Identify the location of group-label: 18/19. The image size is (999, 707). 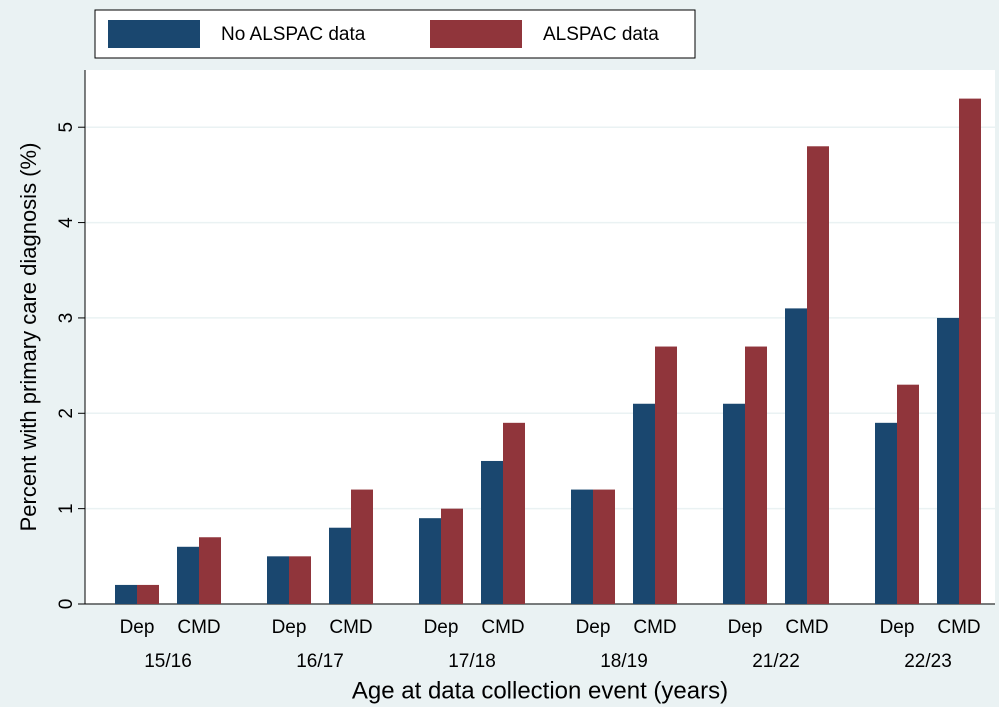
(624, 661).